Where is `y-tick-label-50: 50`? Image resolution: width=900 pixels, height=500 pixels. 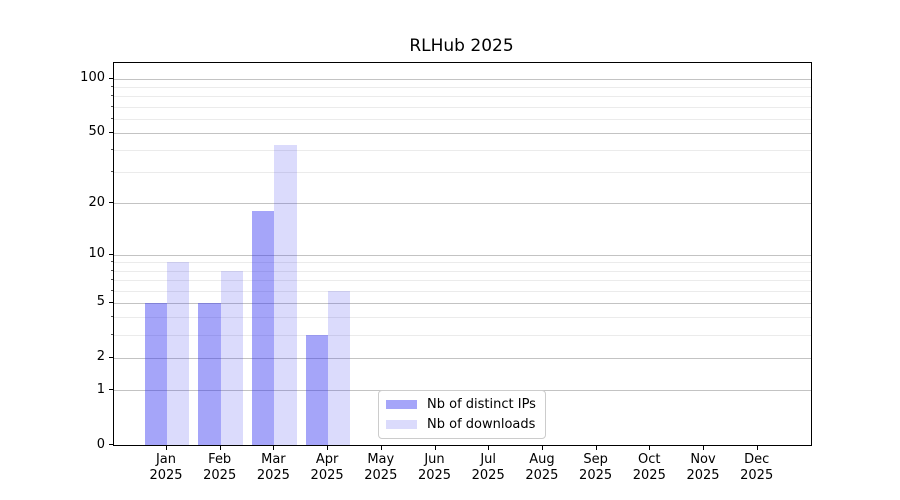
y-tick-label-50: 50 is located at coordinates (96, 132).